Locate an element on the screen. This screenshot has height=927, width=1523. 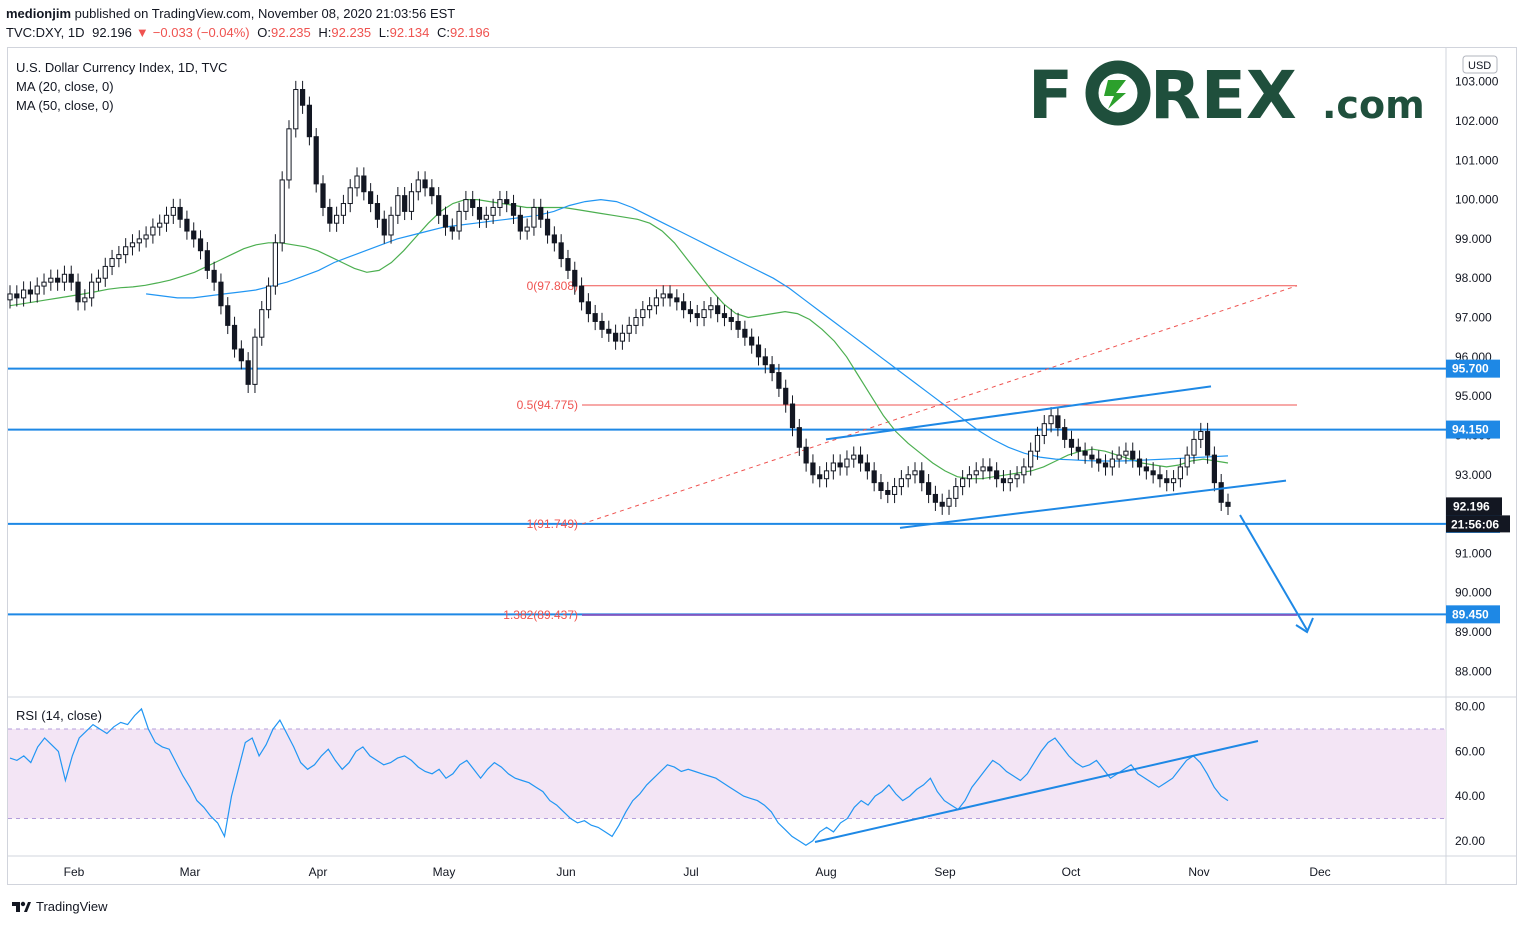
forex-logo-com: .com is located at coordinates (1373, 105).